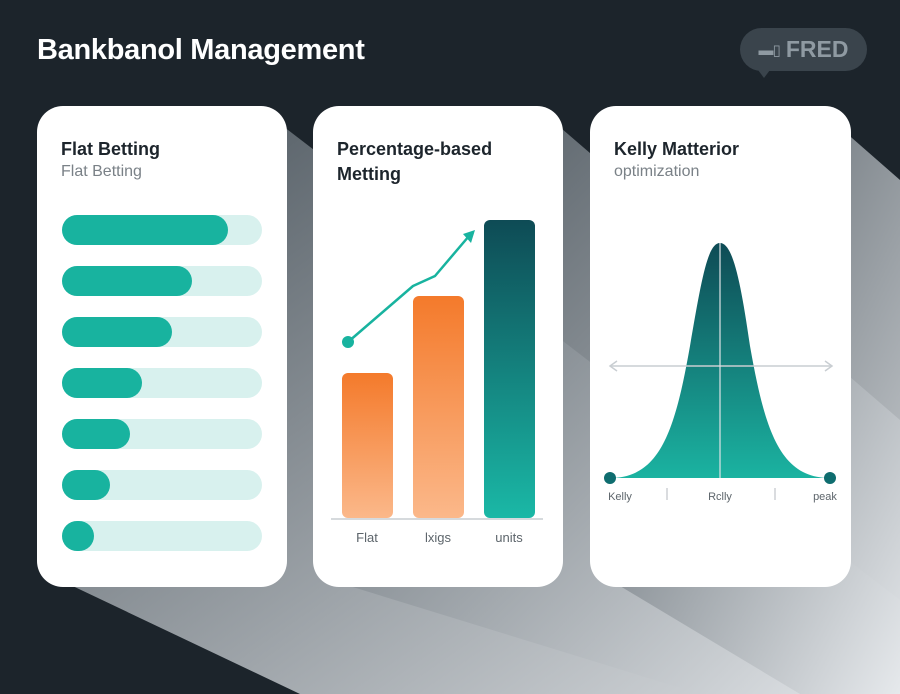  Describe the element at coordinates (348, 342) in the screenshot. I see `trend-start-dot` at that location.